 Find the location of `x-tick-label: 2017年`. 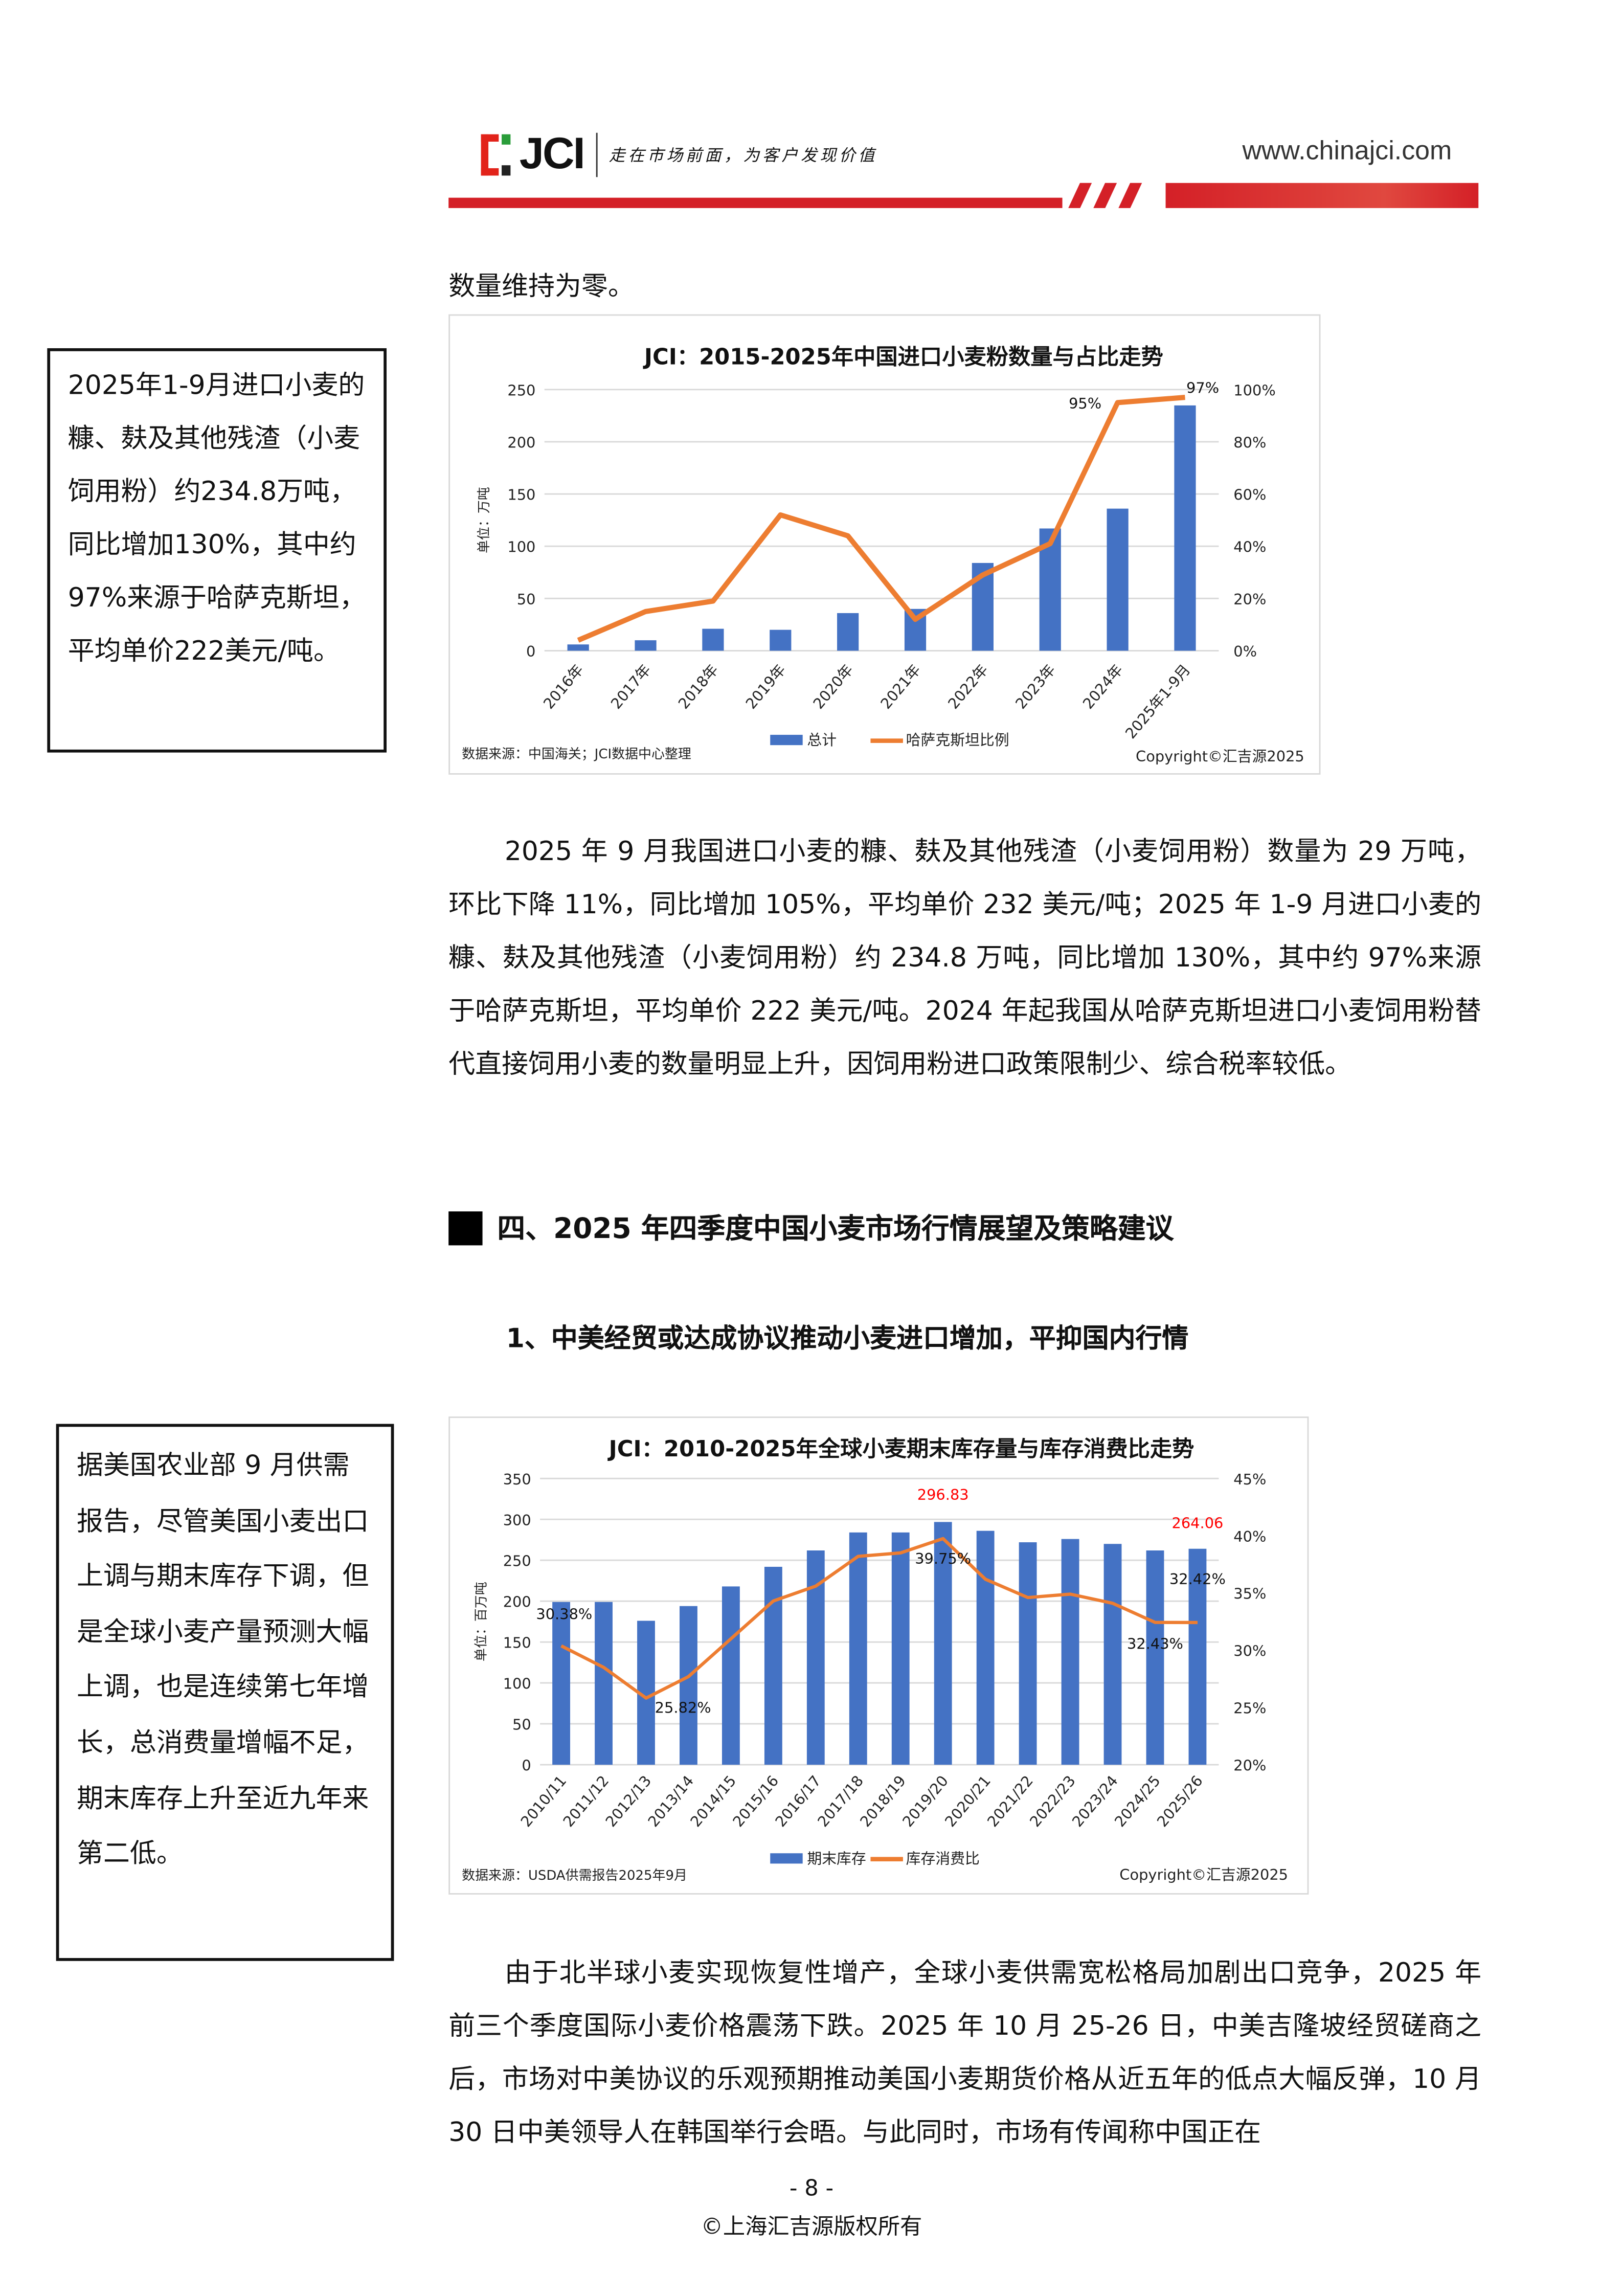

x-tick-label: 2017年 is located at coordinates (631, 687).